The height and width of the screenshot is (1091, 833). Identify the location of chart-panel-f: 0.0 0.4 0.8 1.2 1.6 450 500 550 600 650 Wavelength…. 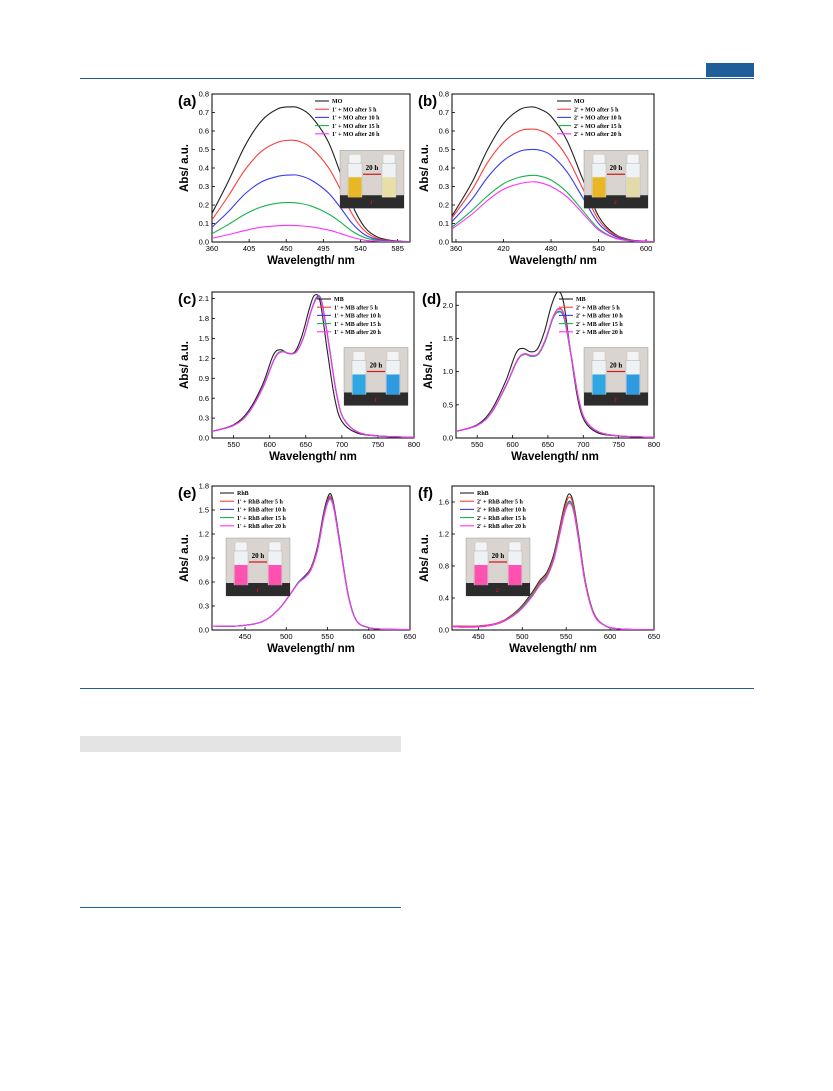
(539, 570).